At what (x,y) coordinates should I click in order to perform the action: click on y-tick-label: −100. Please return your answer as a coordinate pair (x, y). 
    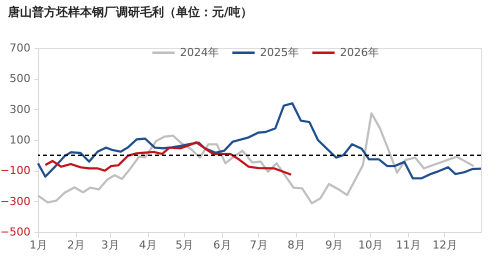
    Looking at the image, I should click on (15, 171).